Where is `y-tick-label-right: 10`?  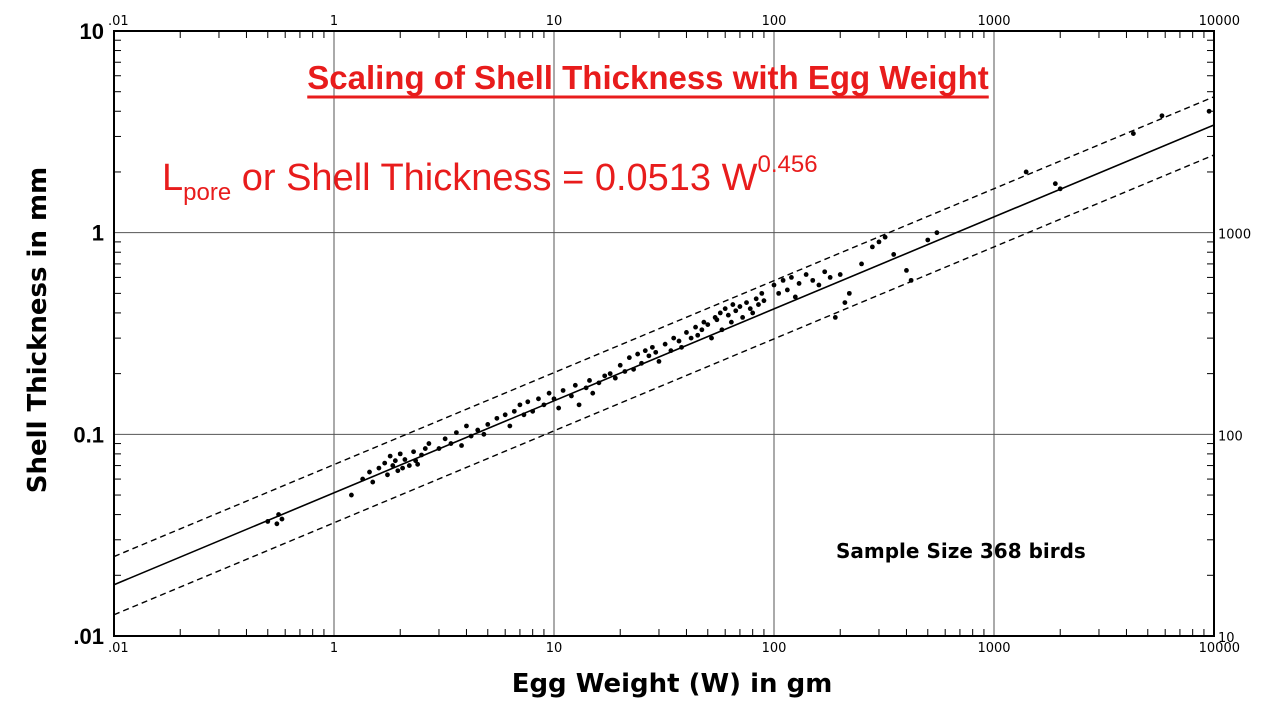
y-tick-label-right: 10 is located at coordinates (1226, 638).